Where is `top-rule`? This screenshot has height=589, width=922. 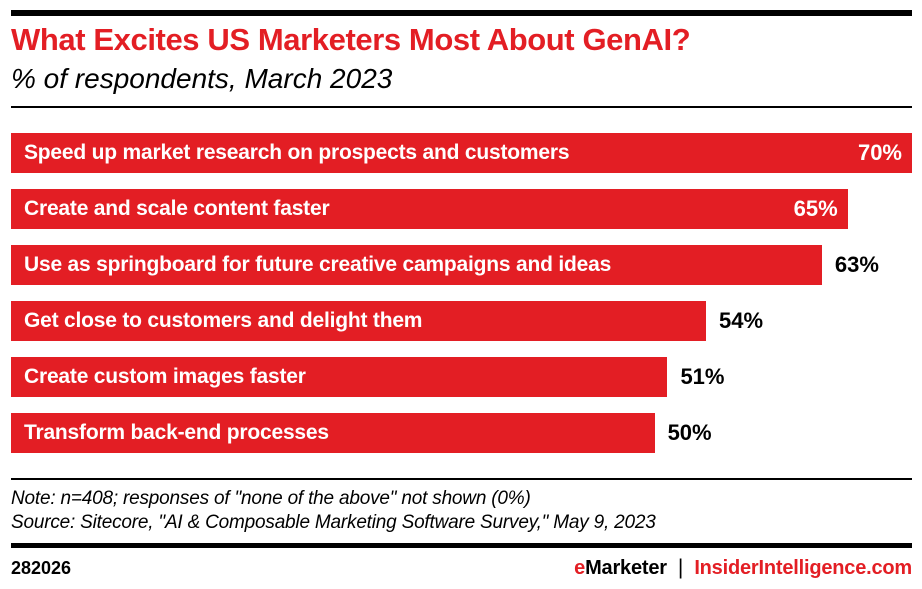 top-rule is located at coordinates (461, 13).